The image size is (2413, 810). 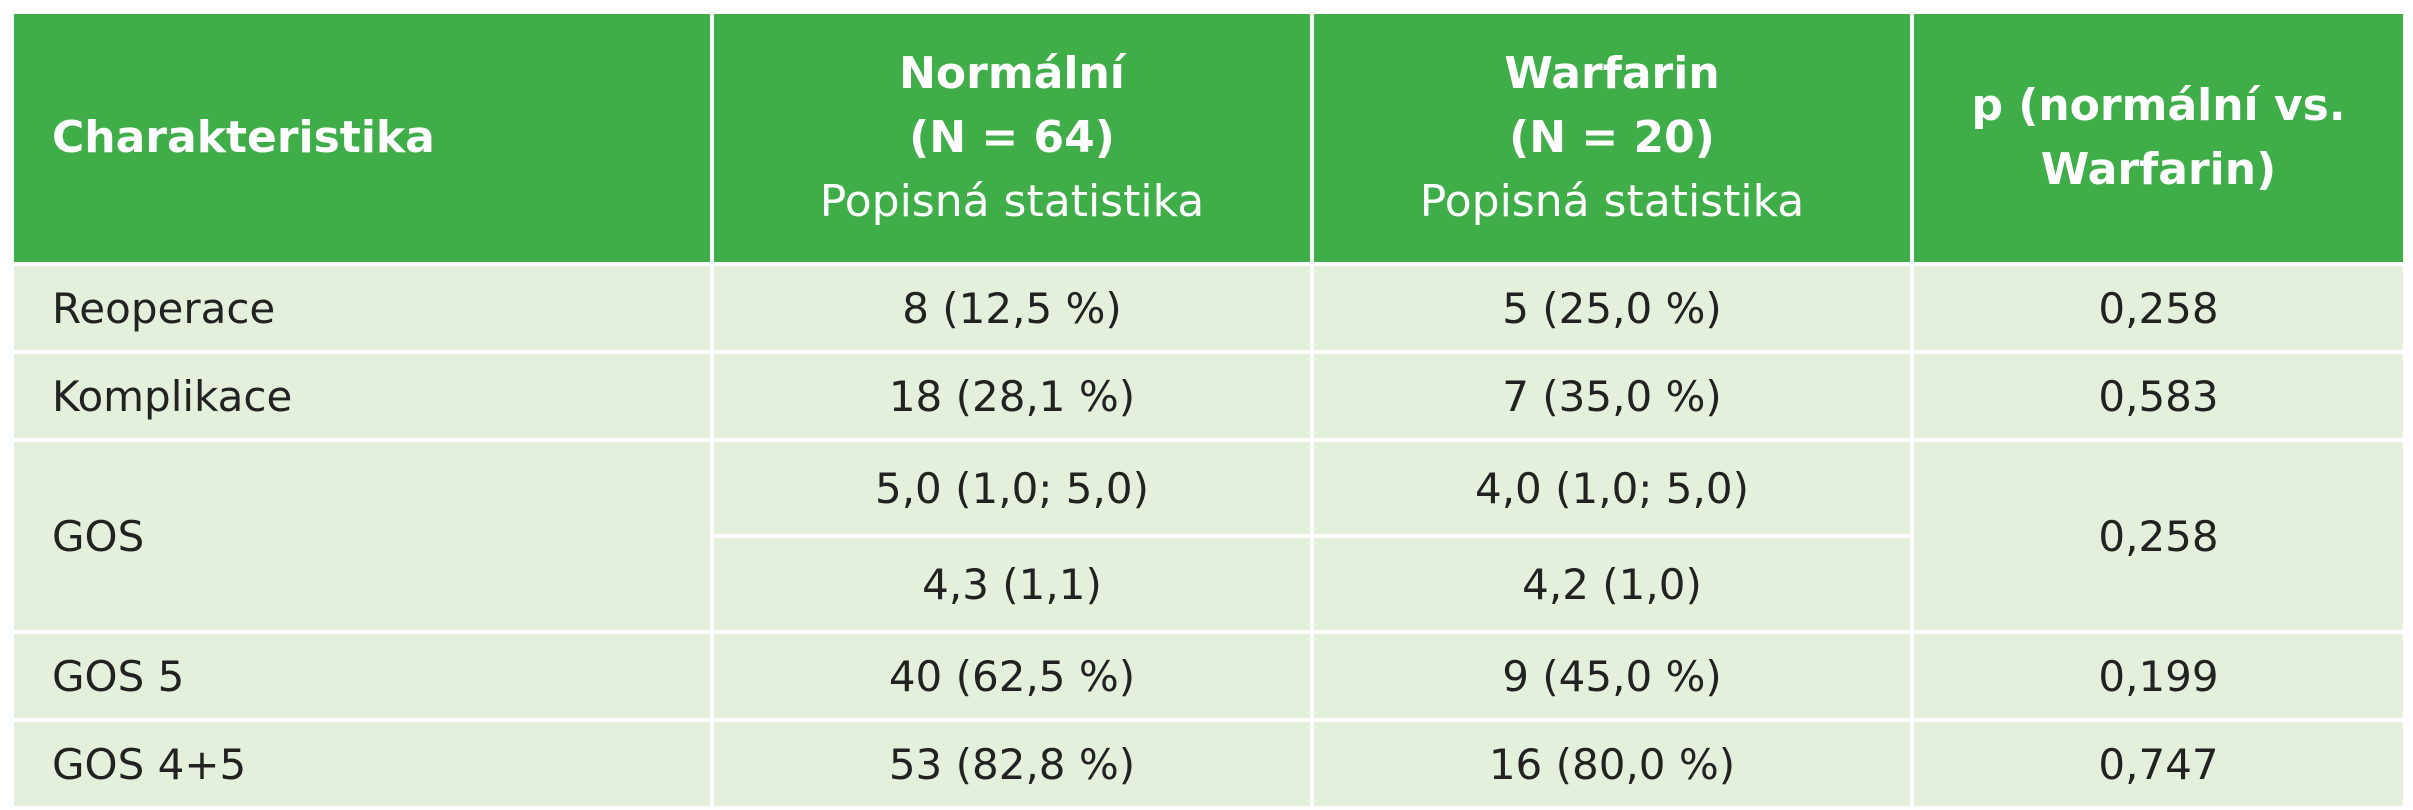 What do you see at coordinates (1012, 73) in the screenshot?
I see `header-normal-title: Normální` at bounding box center [1012, 73].